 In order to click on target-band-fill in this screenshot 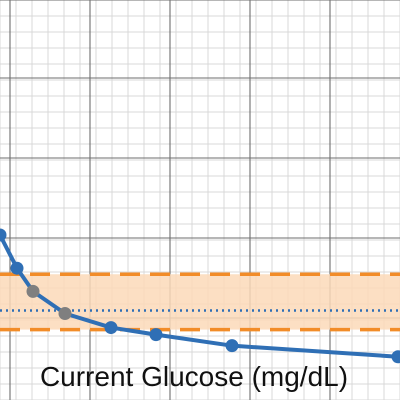, I will do `click(200, 302)`.